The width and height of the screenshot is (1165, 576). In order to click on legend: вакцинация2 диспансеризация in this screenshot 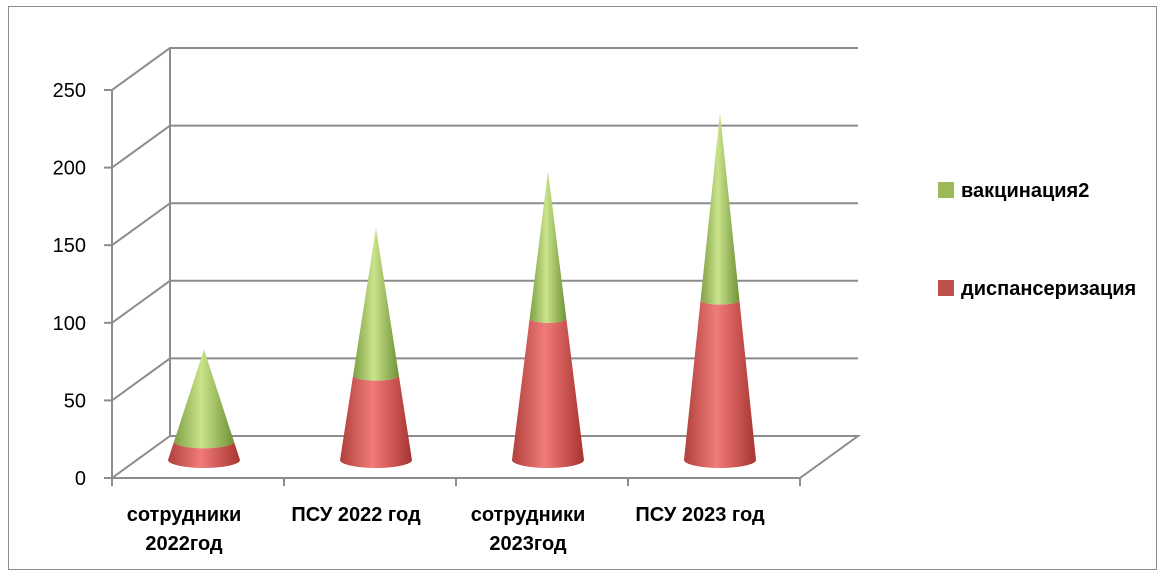, I will do `click(1037, 240)`.